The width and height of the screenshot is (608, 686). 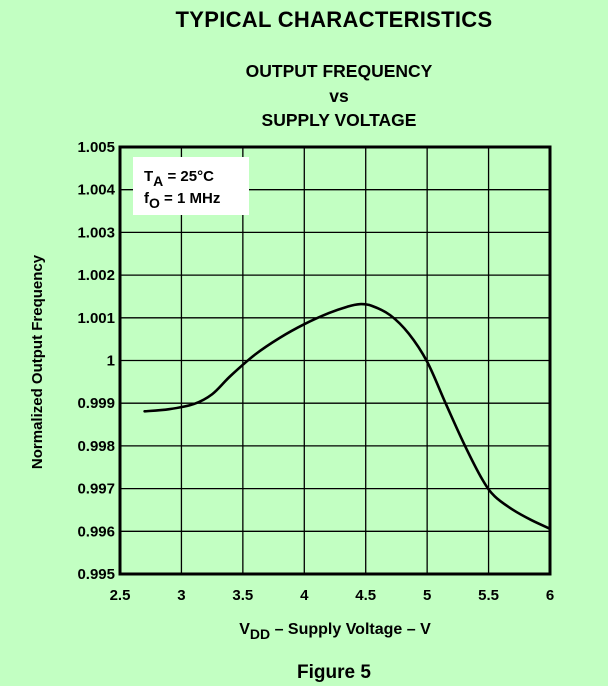 What do you see at coordinates (96, 318) in the screenshot?
I see `y-tick-label: 1.001` at bounding box center [96, 318].